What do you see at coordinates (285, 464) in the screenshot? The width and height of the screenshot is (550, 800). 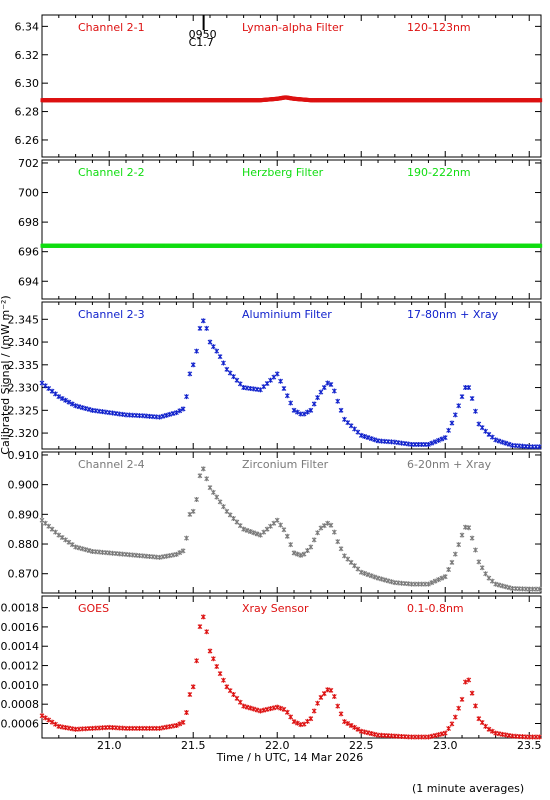 I see `panel-filter-label: Zirconium Filter` at bounding box center [285, 464].